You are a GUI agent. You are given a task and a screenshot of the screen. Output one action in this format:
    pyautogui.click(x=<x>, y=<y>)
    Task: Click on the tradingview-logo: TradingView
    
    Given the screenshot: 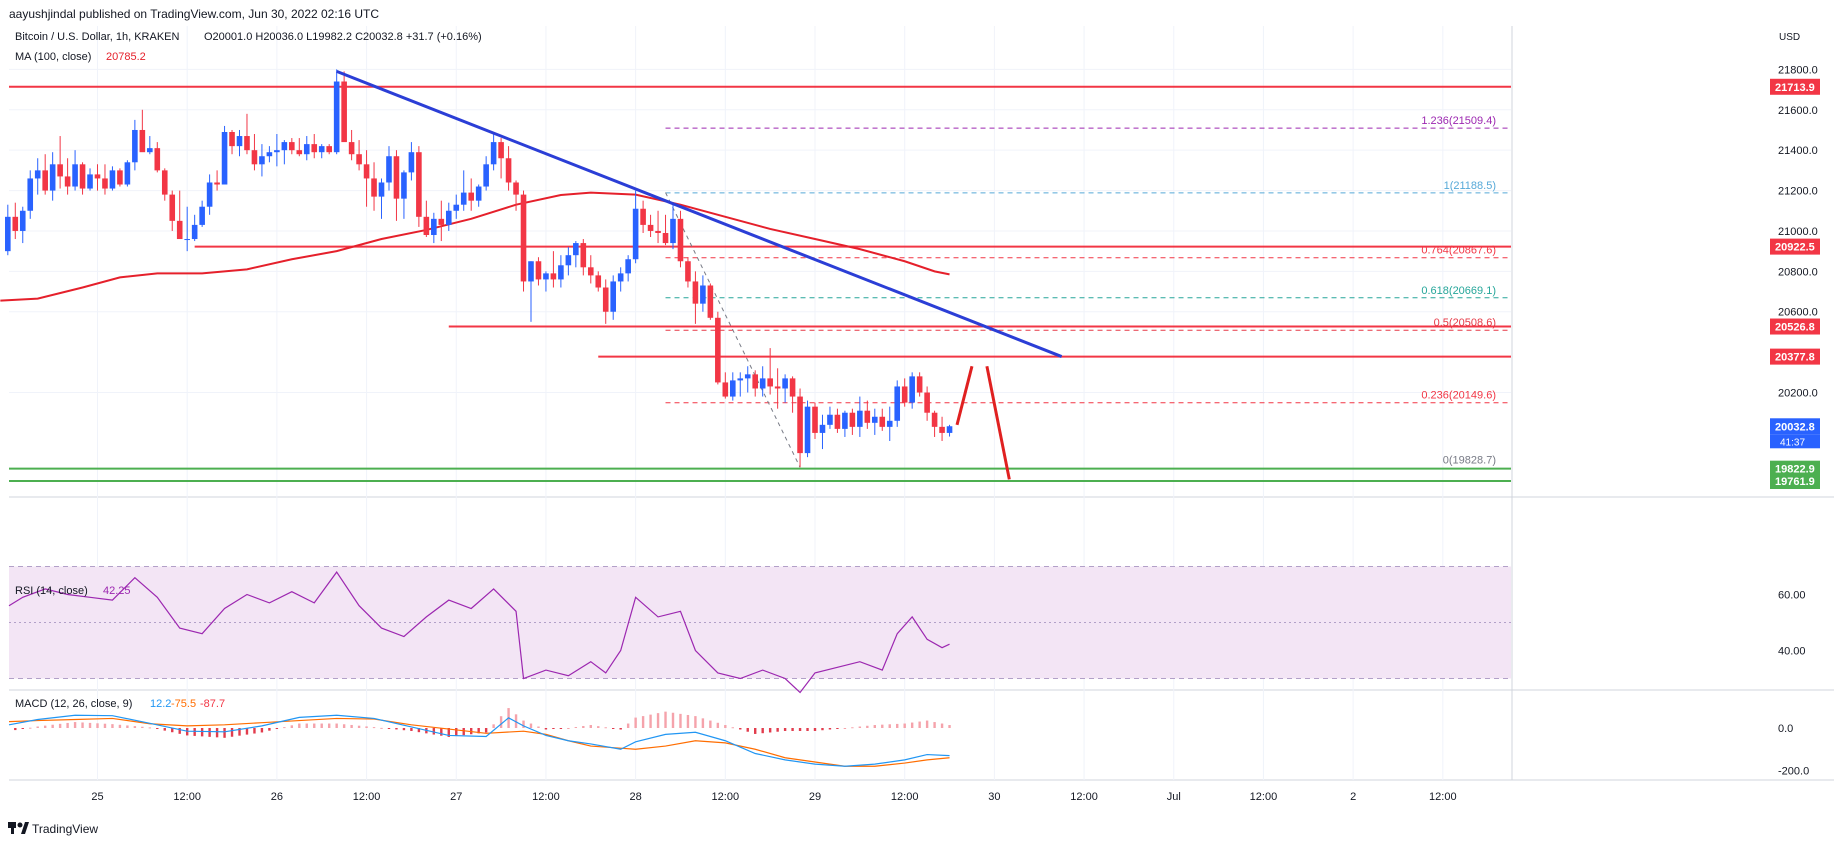 What is the action you would take?
    pyautogui.click(x=53, y=829)
    